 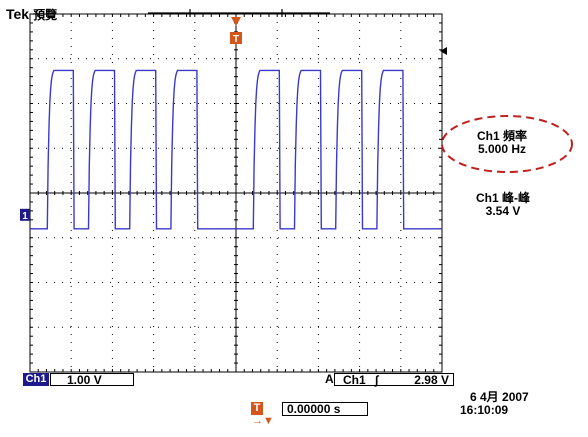 I want to click on trigger-mode-label: A, so click(x=329, y=379).